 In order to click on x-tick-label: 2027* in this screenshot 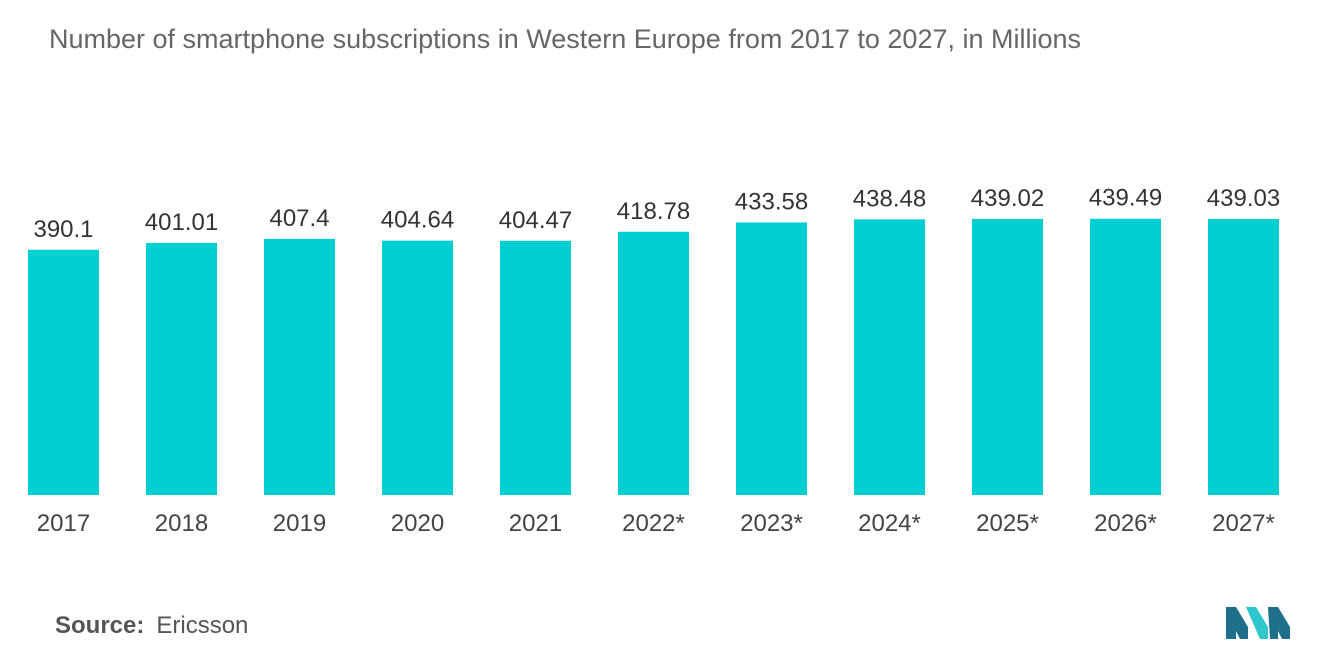, I will do `click(1243, 523)`.